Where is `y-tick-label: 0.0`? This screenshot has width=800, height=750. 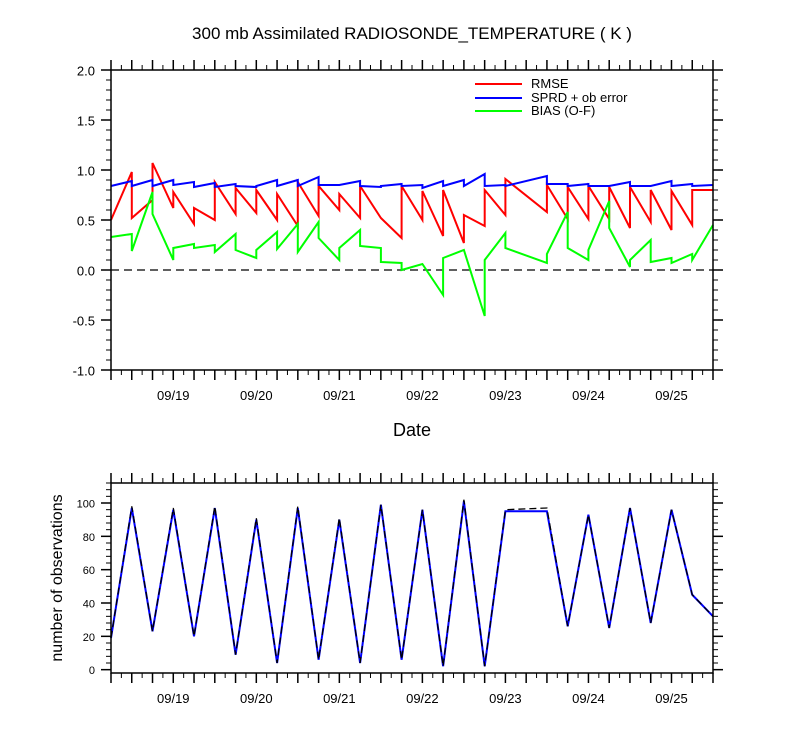
y-tick-label: 0.0 is located at coordinates (86, 271).